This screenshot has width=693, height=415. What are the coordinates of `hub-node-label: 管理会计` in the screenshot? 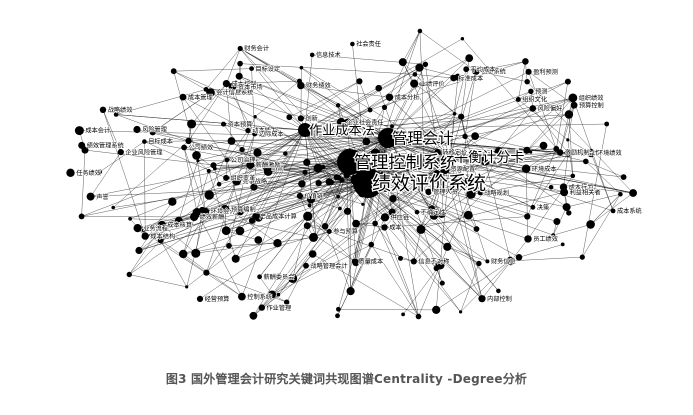 It's located at (423, 138).